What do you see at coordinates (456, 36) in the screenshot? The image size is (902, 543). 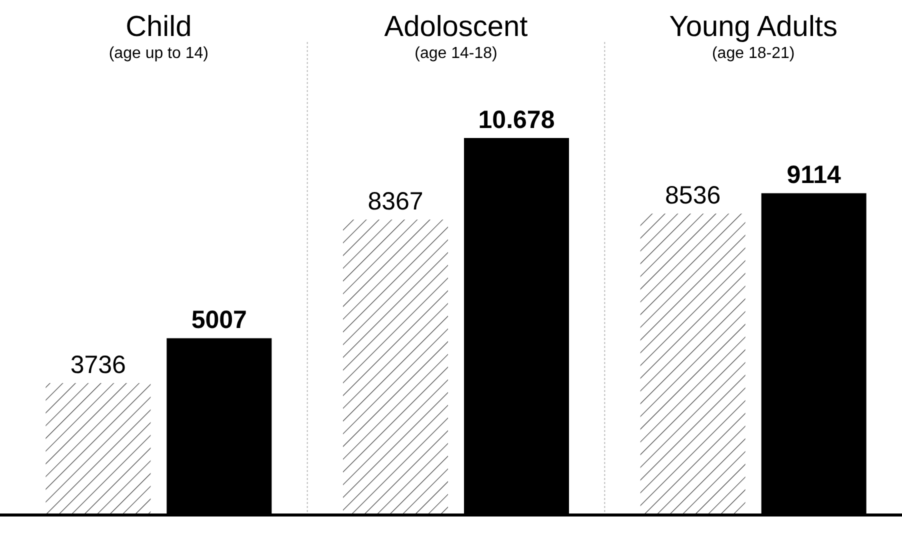 I see `x-tick-label: Adoloscent (age 14-18)` at bounding box center [456, 36].